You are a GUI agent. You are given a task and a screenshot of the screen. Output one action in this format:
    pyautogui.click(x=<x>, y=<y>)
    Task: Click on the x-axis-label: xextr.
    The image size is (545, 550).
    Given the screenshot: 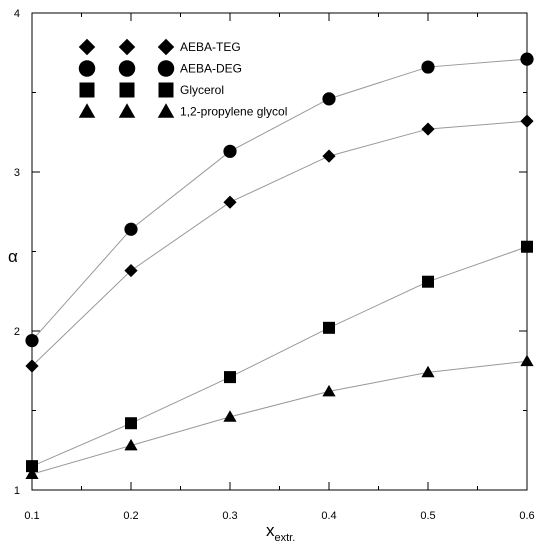 What is the action you would take?
    pyautogui.click(x=280, y=532)
    